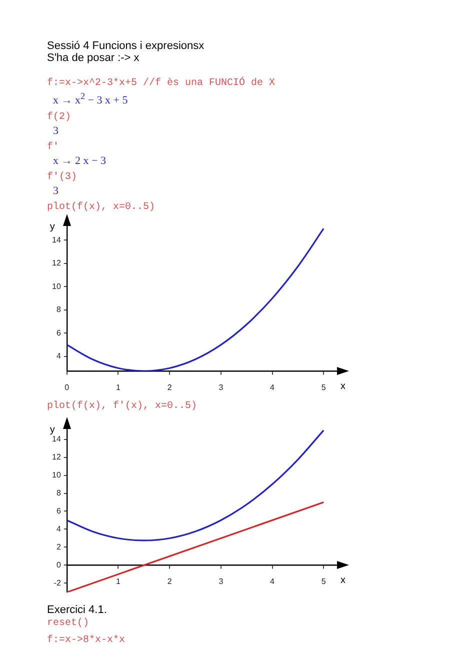 The height and width of the screenshot is (670, 474). I want to click on text: plot(f(x), f'(x), x=0..5), so click(122, 406).